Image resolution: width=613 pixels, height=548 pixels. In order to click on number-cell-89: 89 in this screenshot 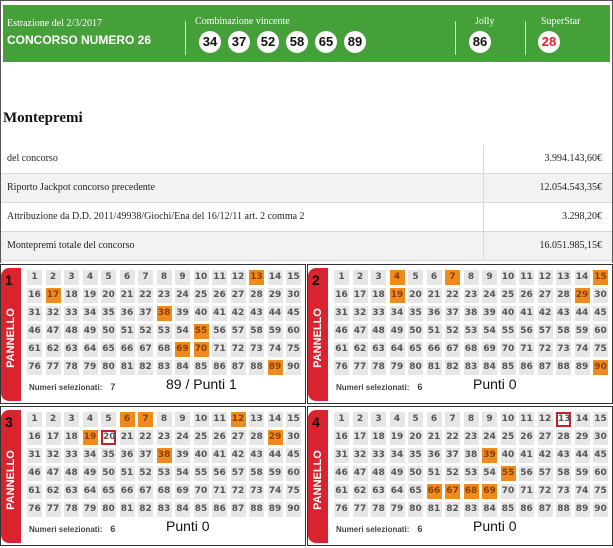, I will do `click(582, 367)`.